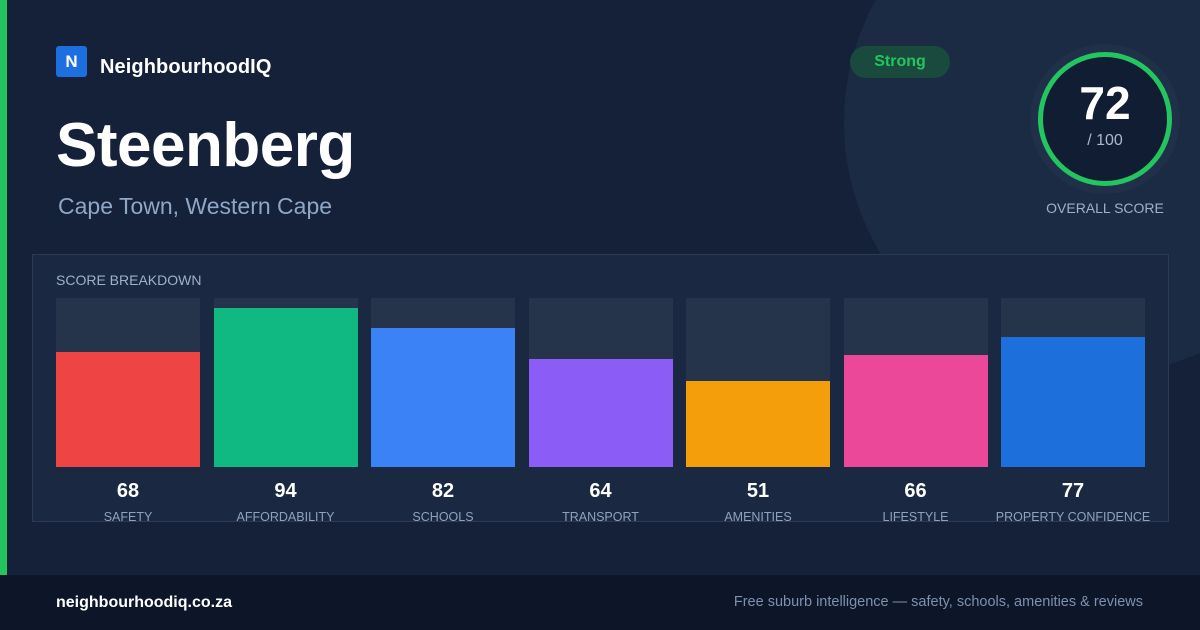 This screenshot has width=1200, height=630. What do you see at coordinates (205, 145) in the screenshot?
I see `suburb-title: Steenberg` at bounding box center [205, 145].